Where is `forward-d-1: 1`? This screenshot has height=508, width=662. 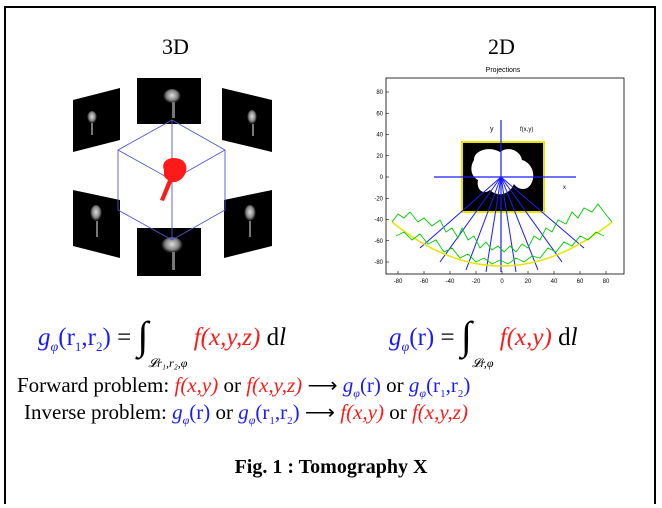 forward-d-1: 1 is located at coordinates (443, 394).